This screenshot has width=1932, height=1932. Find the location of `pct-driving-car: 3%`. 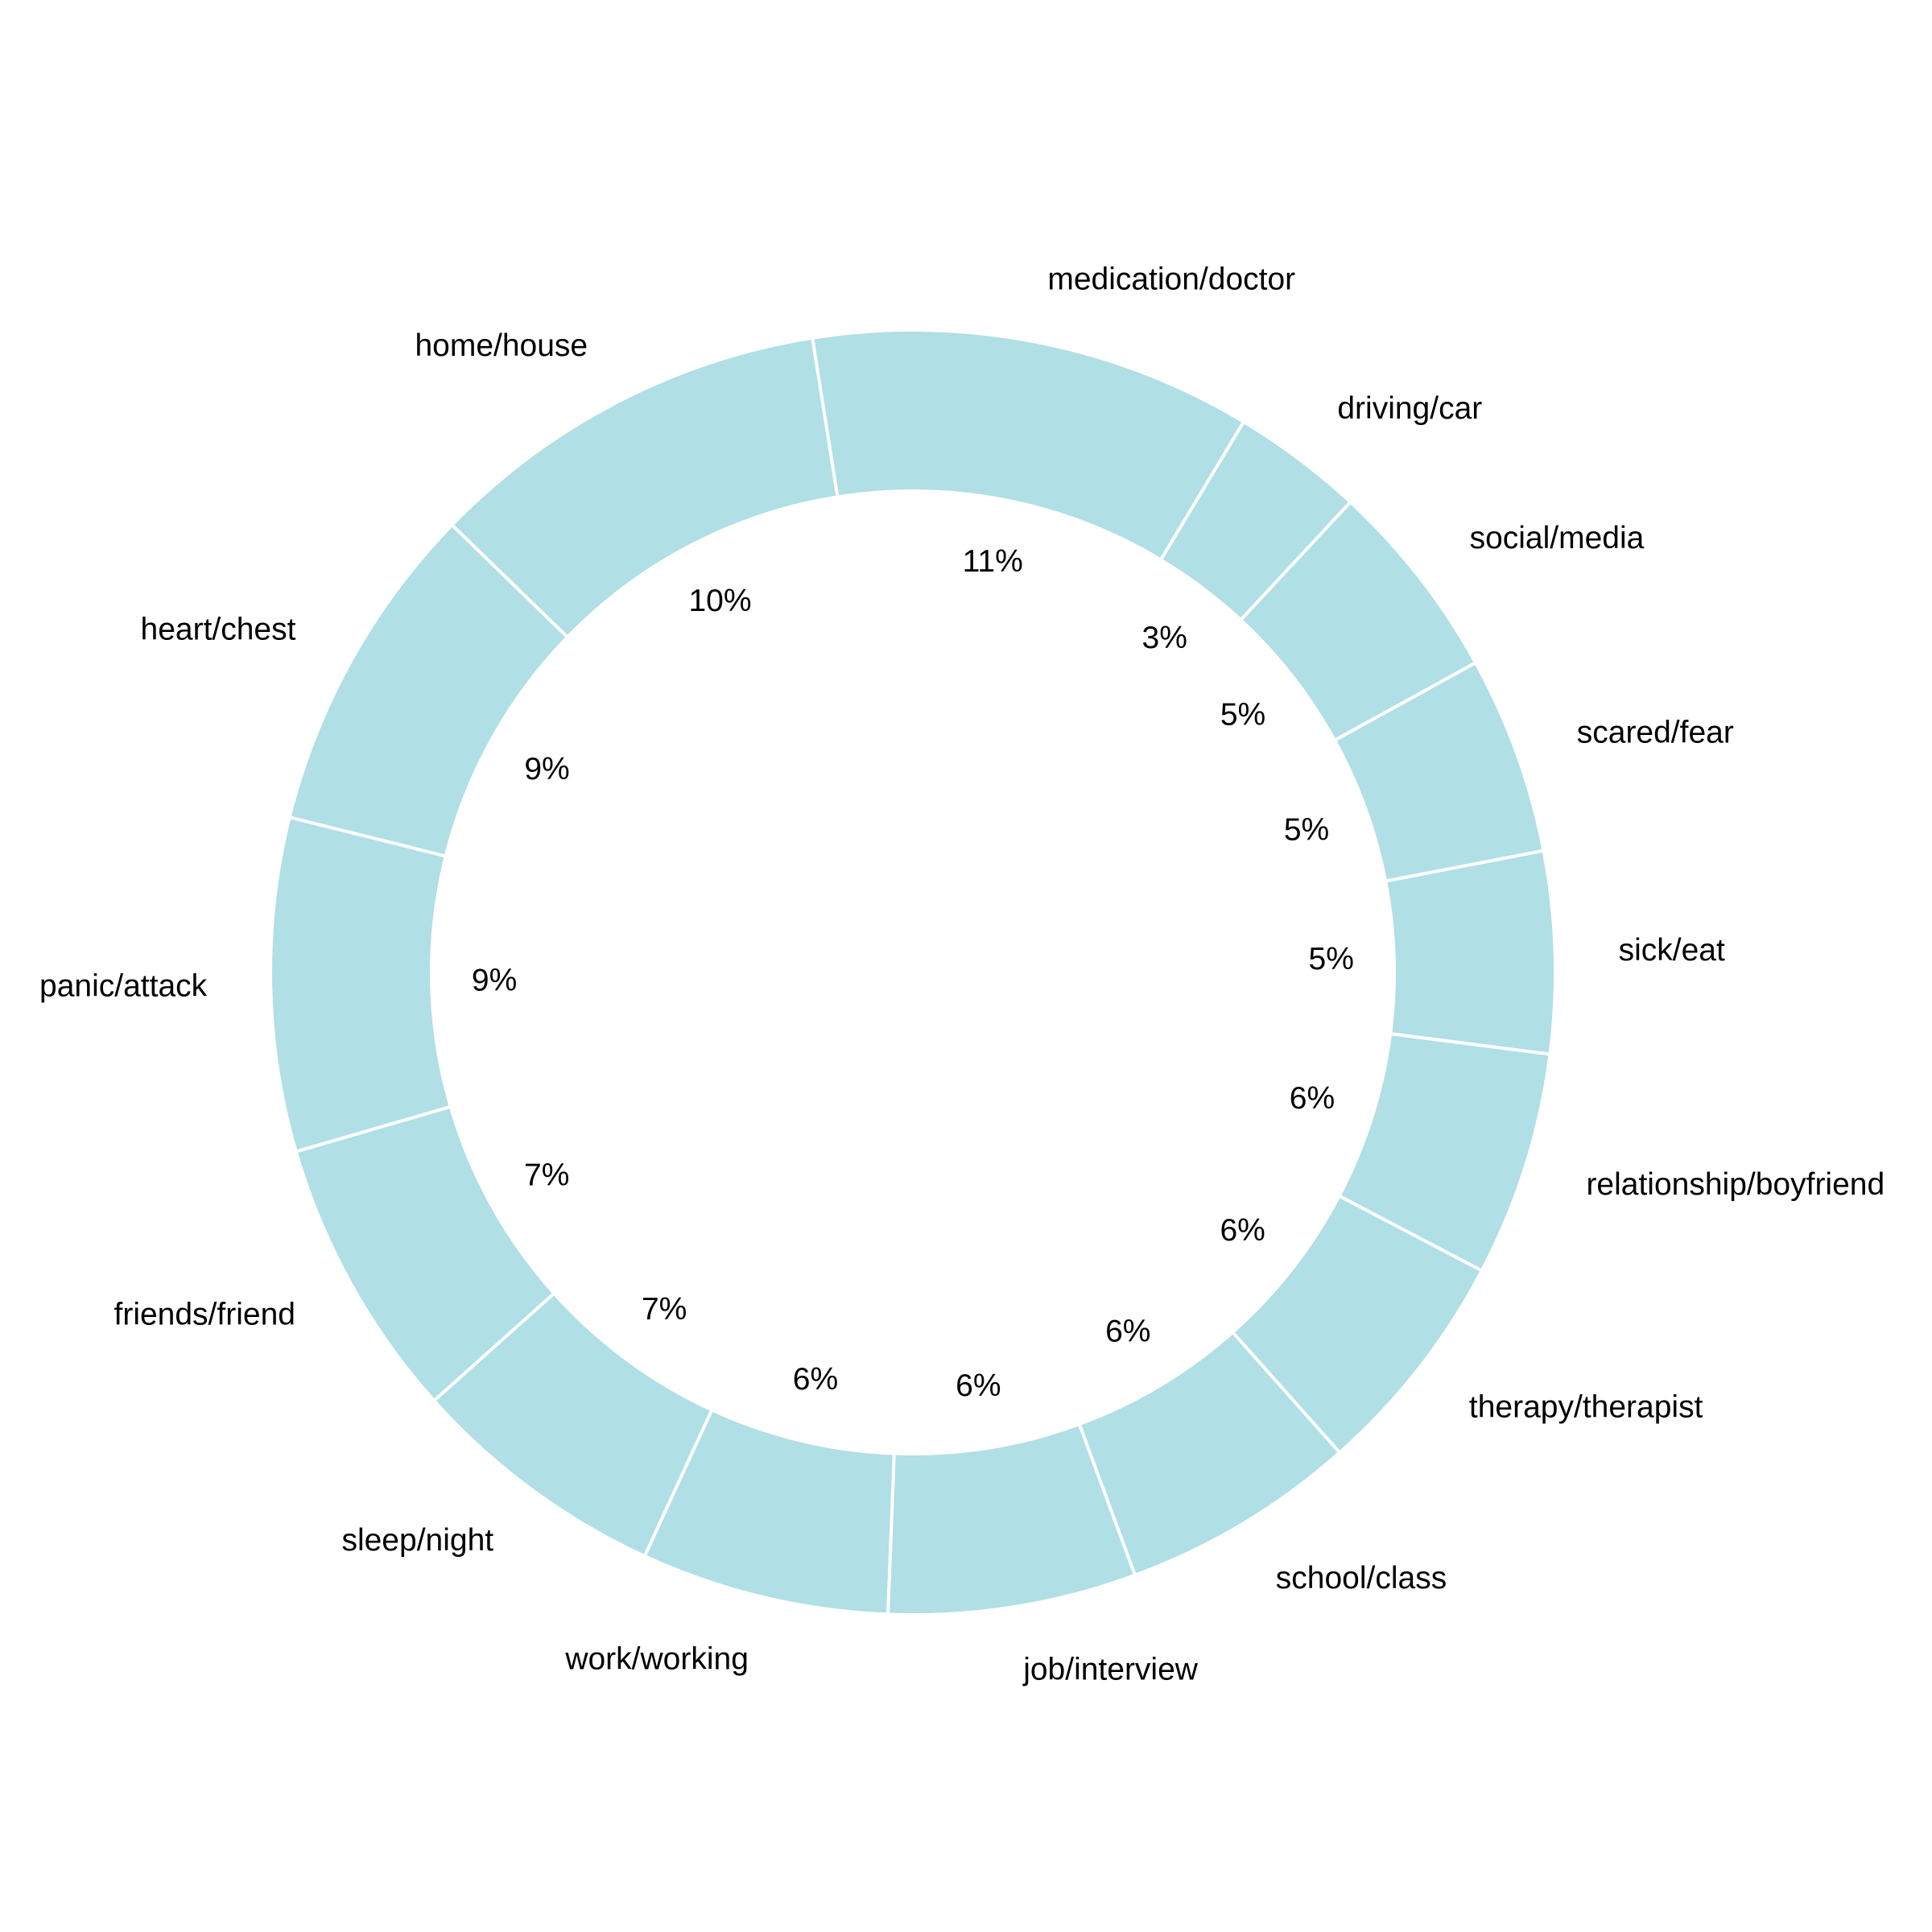

pct-driving-car: 3% is located at coordinates (1164, 638).